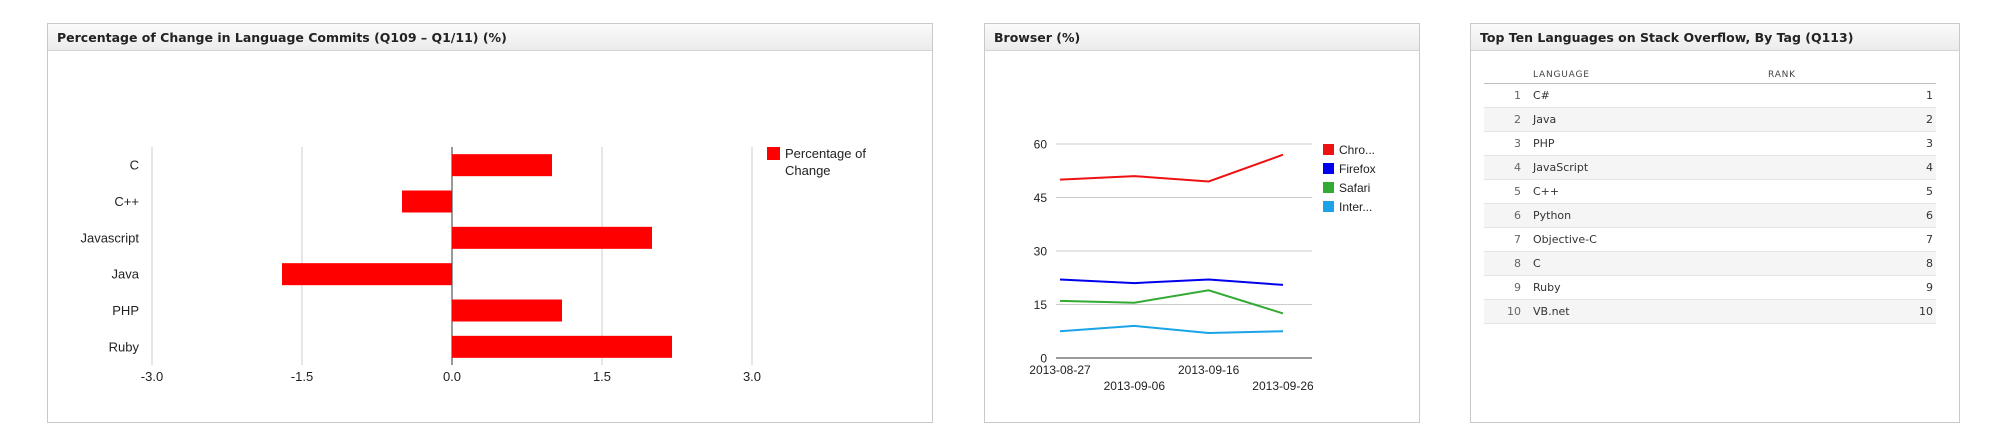 Image resolution: width=2000 pixels, height=448 pixels. I want to click on row-language: Python, so click(1650, 215).